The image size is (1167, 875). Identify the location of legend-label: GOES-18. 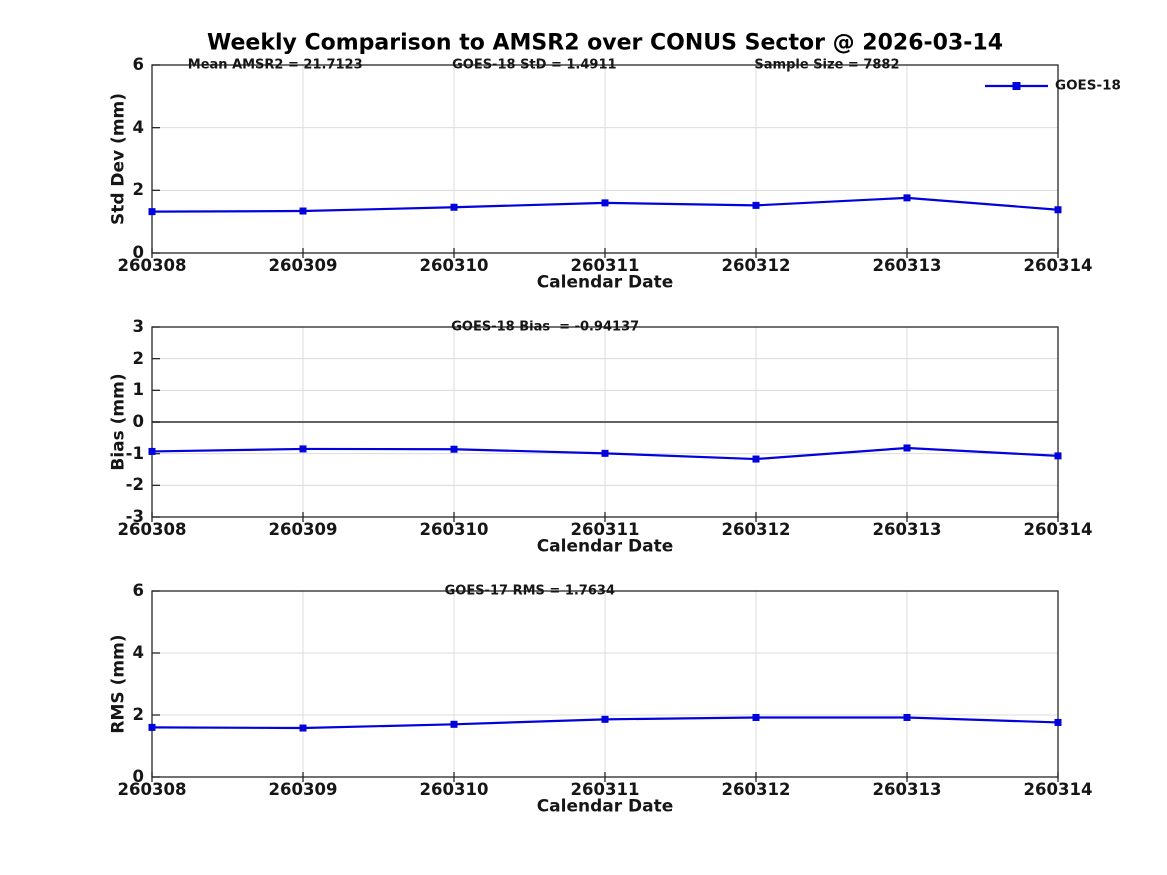
(1088, 85).